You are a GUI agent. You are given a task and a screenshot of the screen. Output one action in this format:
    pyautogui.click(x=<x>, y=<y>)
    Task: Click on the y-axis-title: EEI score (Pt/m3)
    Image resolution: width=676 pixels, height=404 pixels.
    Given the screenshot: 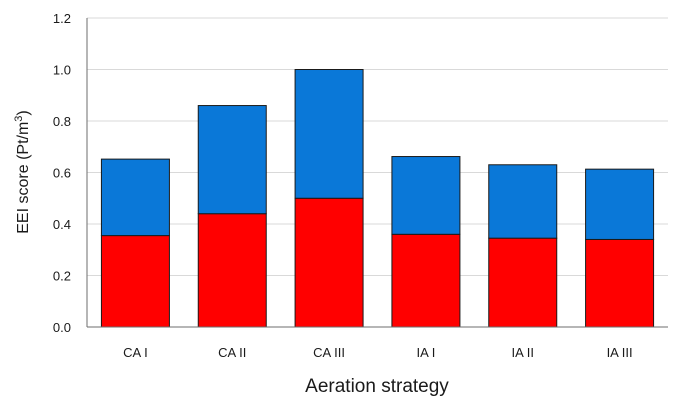 What is the action you would take?
    pyautogui.click(x=22, y=171)
    